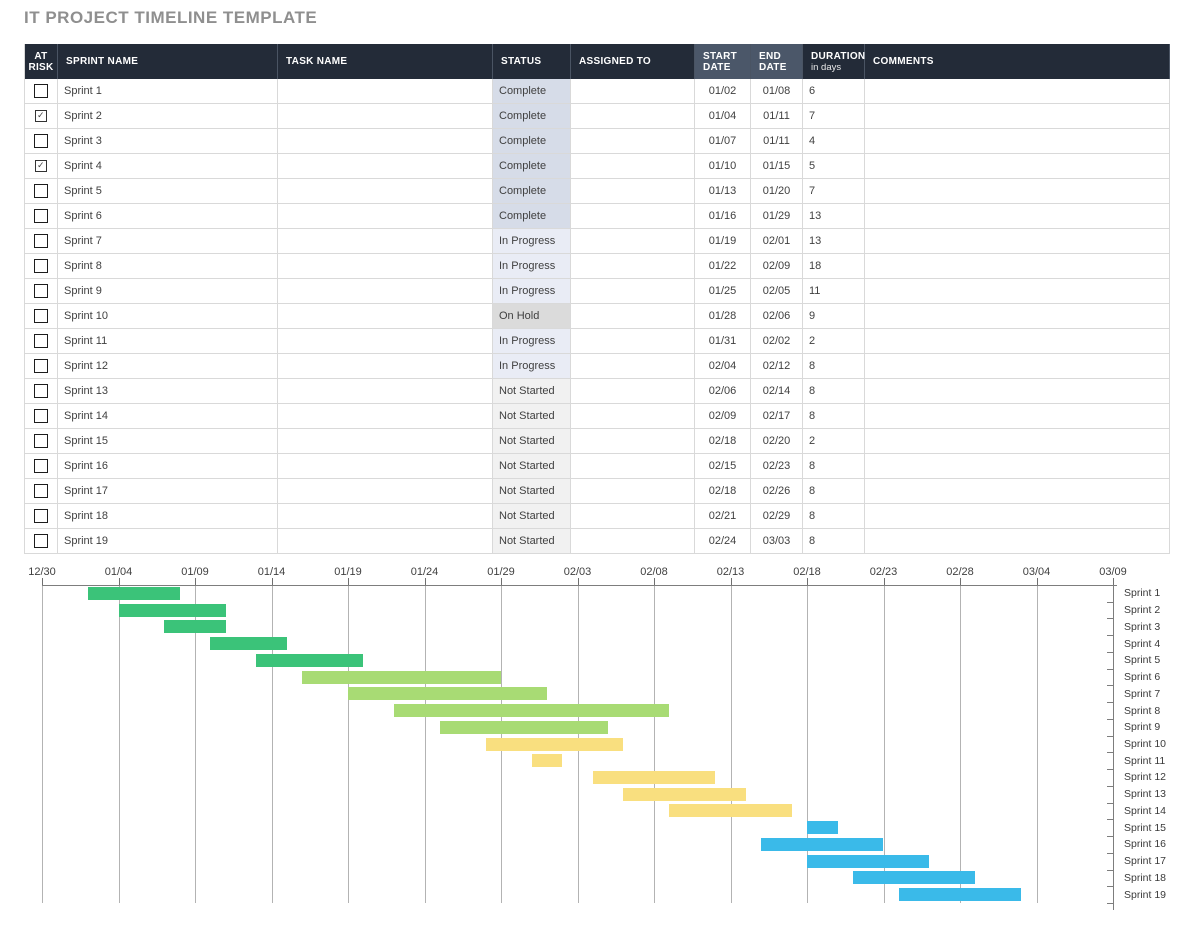  What do you see at coordinates (722, 291) in the screenshot?
I see `cell-start: 01/25` at bounding box center [722, 291].